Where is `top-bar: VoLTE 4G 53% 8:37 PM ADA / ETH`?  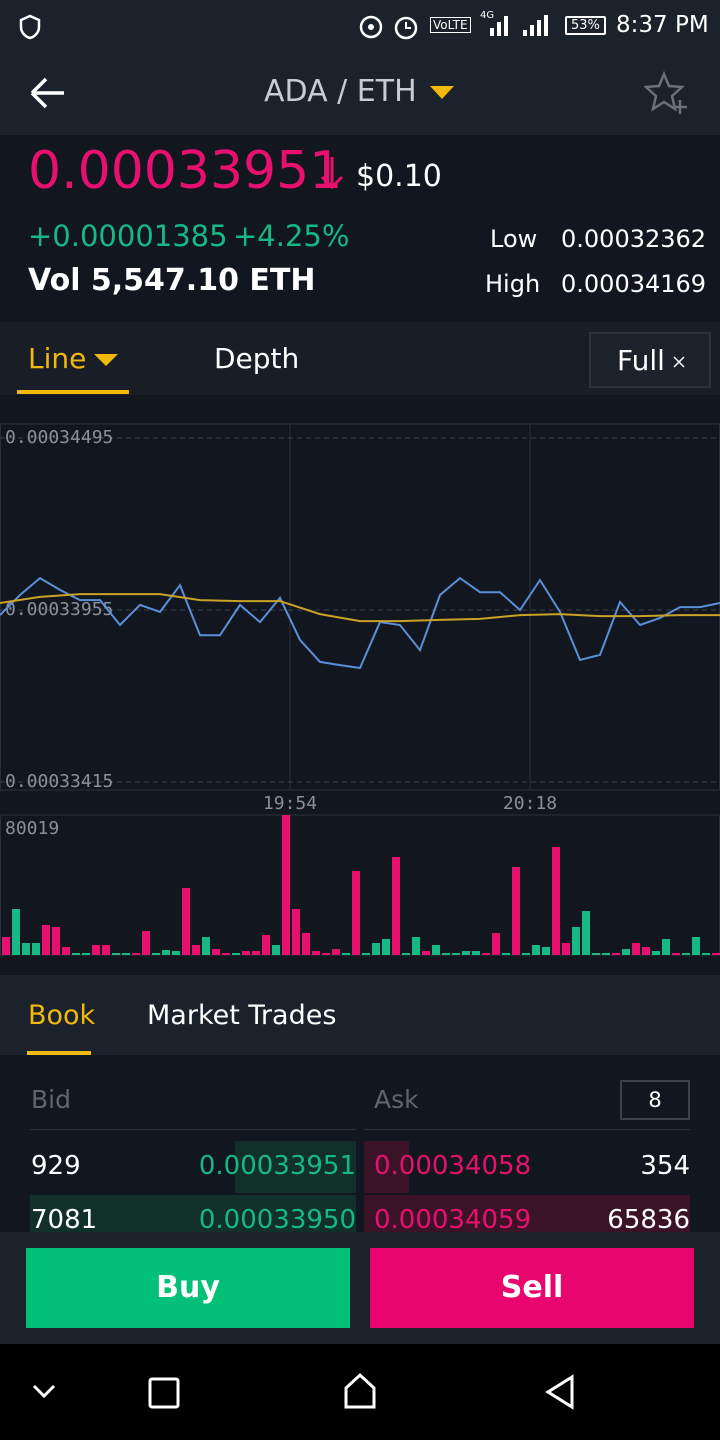
top-bar: VoLTE 4G 53% 8:37 PM ADA / ETH is located at coordinates (360, 67).